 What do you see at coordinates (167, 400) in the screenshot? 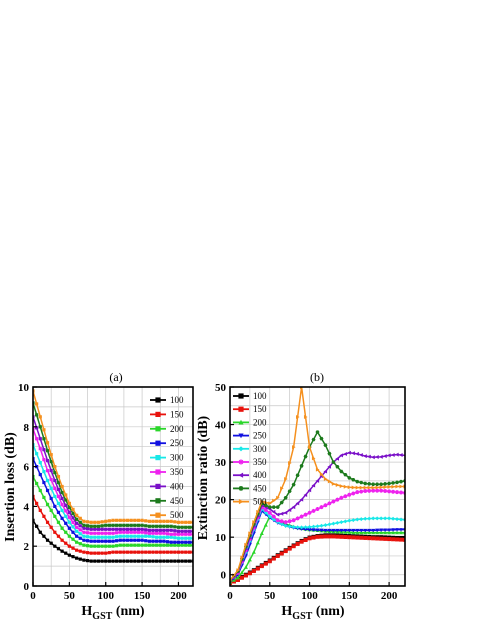
I see `legend-item-100: 100` at bounding box center [167, 400].